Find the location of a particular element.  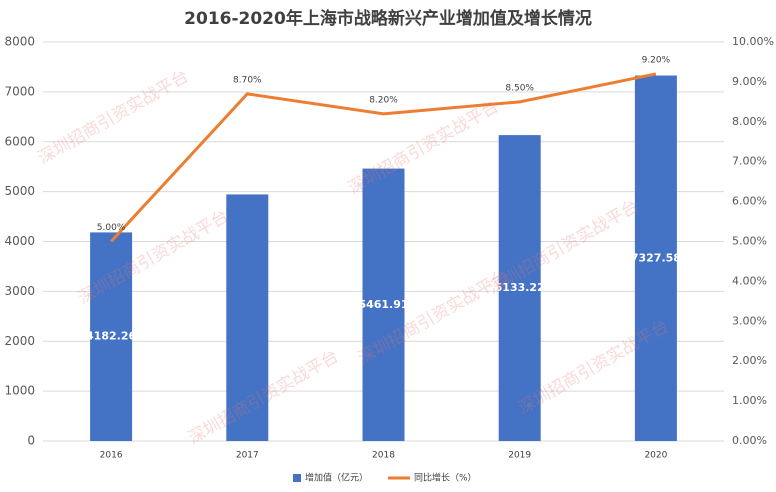

bar-value-label: 7327.58 is located at coordinates (656, 257).